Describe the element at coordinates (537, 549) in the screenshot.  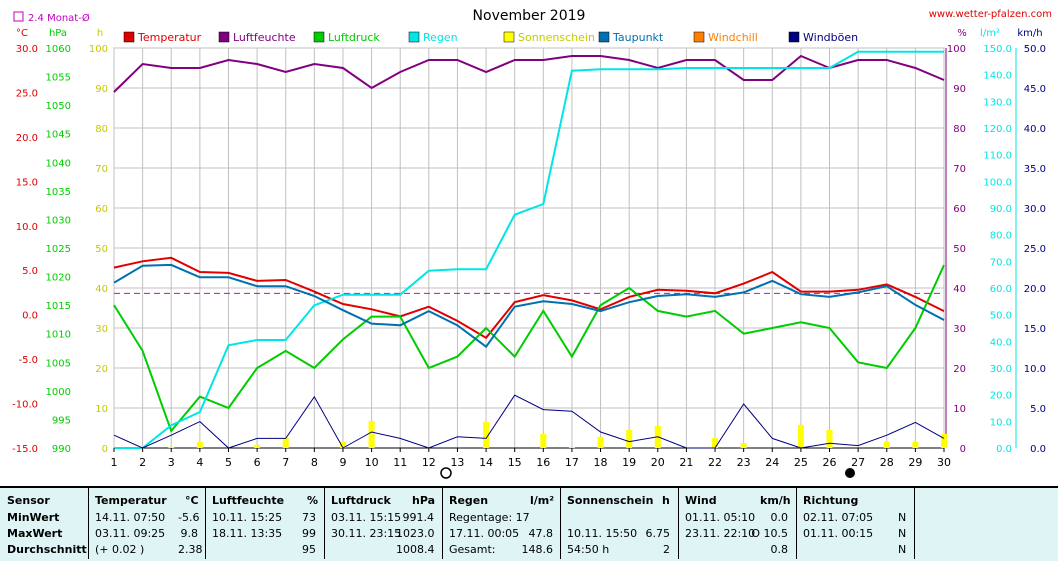
I see `cell-rain-val: 148.6` at that location.